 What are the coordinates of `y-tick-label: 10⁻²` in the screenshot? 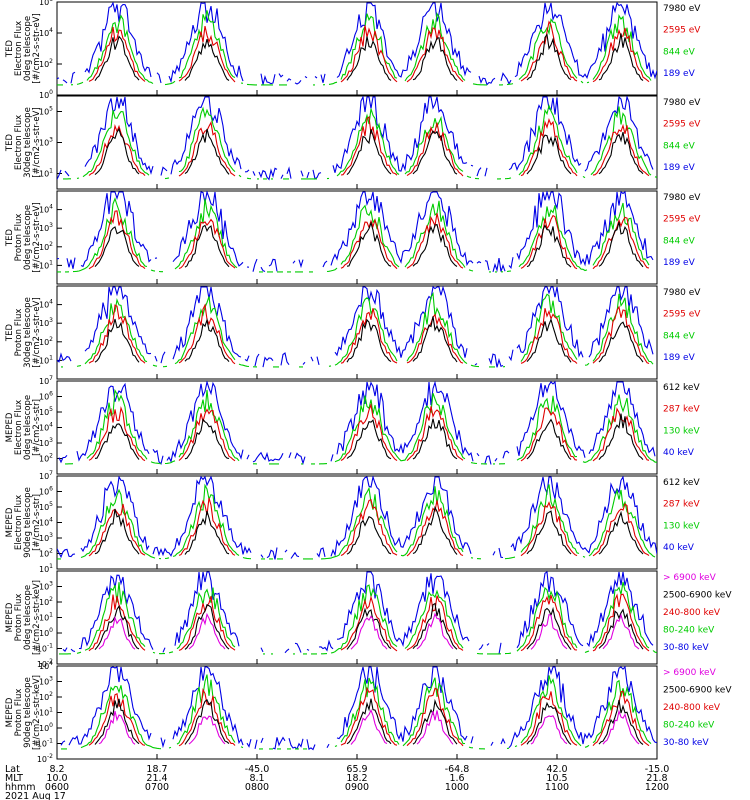 It's located at (45, 663).